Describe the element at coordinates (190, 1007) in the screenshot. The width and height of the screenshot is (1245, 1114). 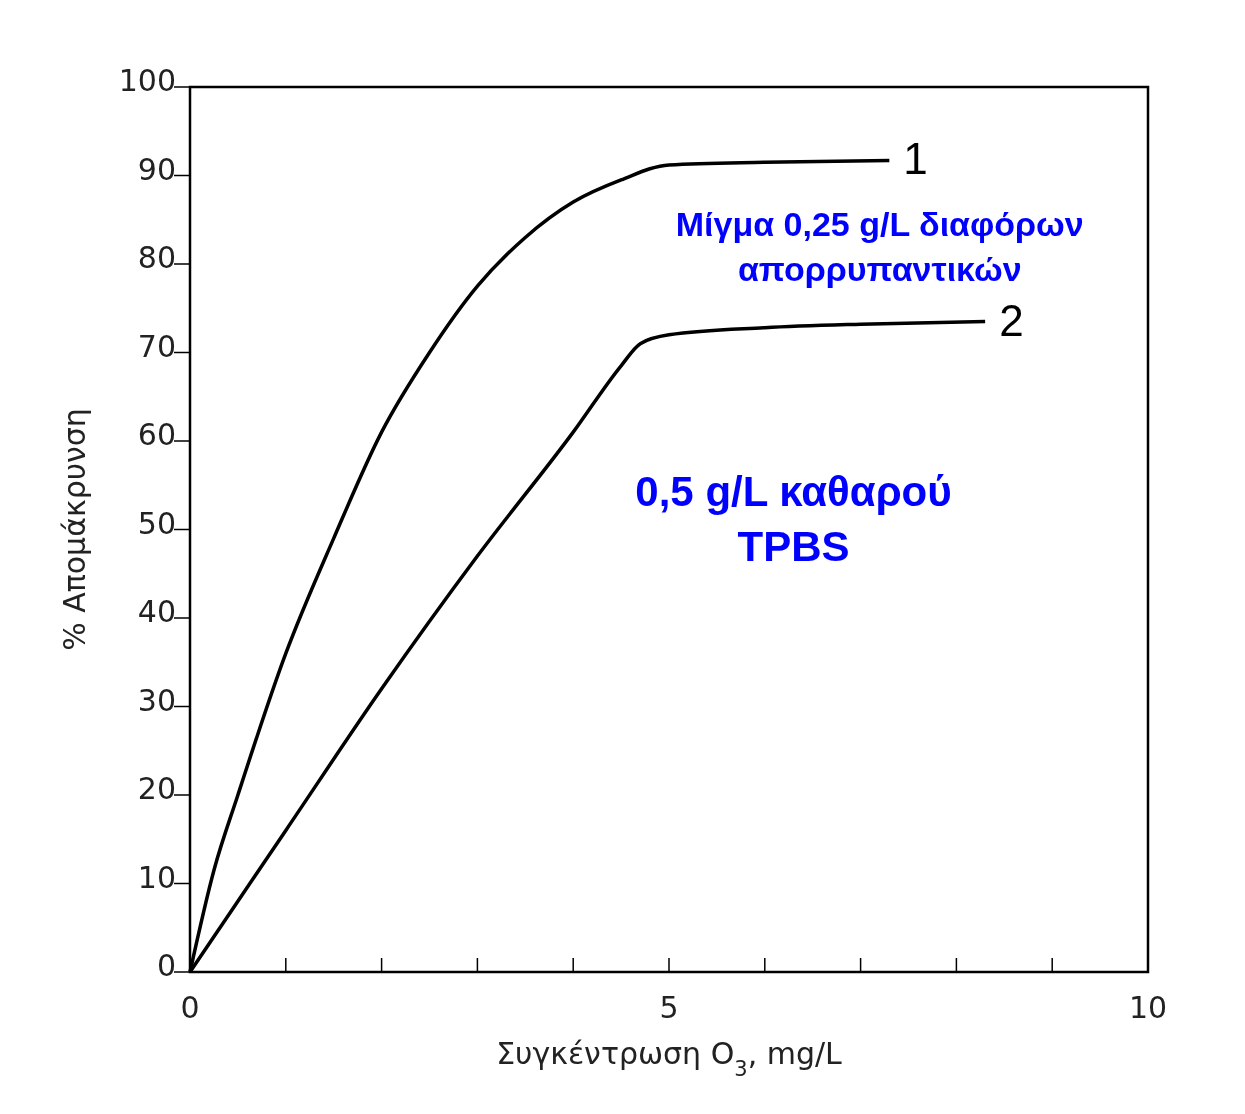
I see `x-tick-label: 0` at that location.